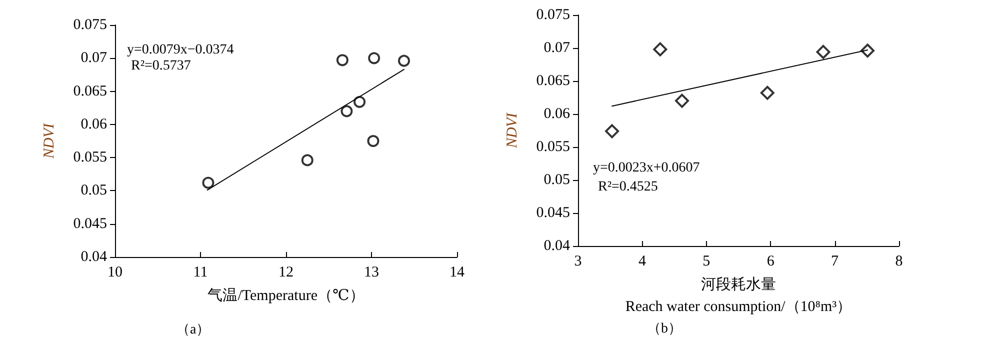  What do you see at coordinates (115, 272) in the screenshot?
I see `x-tick-label: 10` at bounding box center [115, 272].